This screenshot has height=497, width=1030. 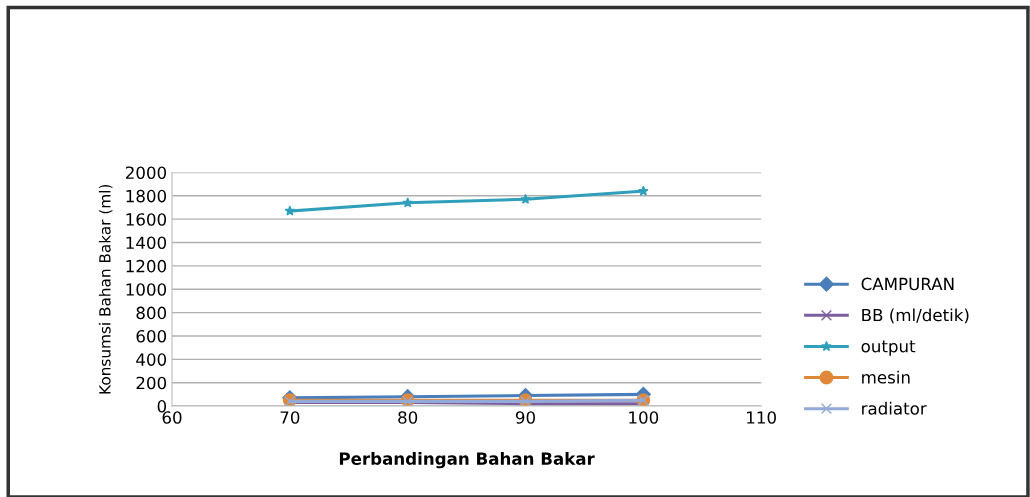 What do you see at coordinates (146, 219) in the screenshot?
I see `y-tick-label: 1600` at bounding box center [146, 219].